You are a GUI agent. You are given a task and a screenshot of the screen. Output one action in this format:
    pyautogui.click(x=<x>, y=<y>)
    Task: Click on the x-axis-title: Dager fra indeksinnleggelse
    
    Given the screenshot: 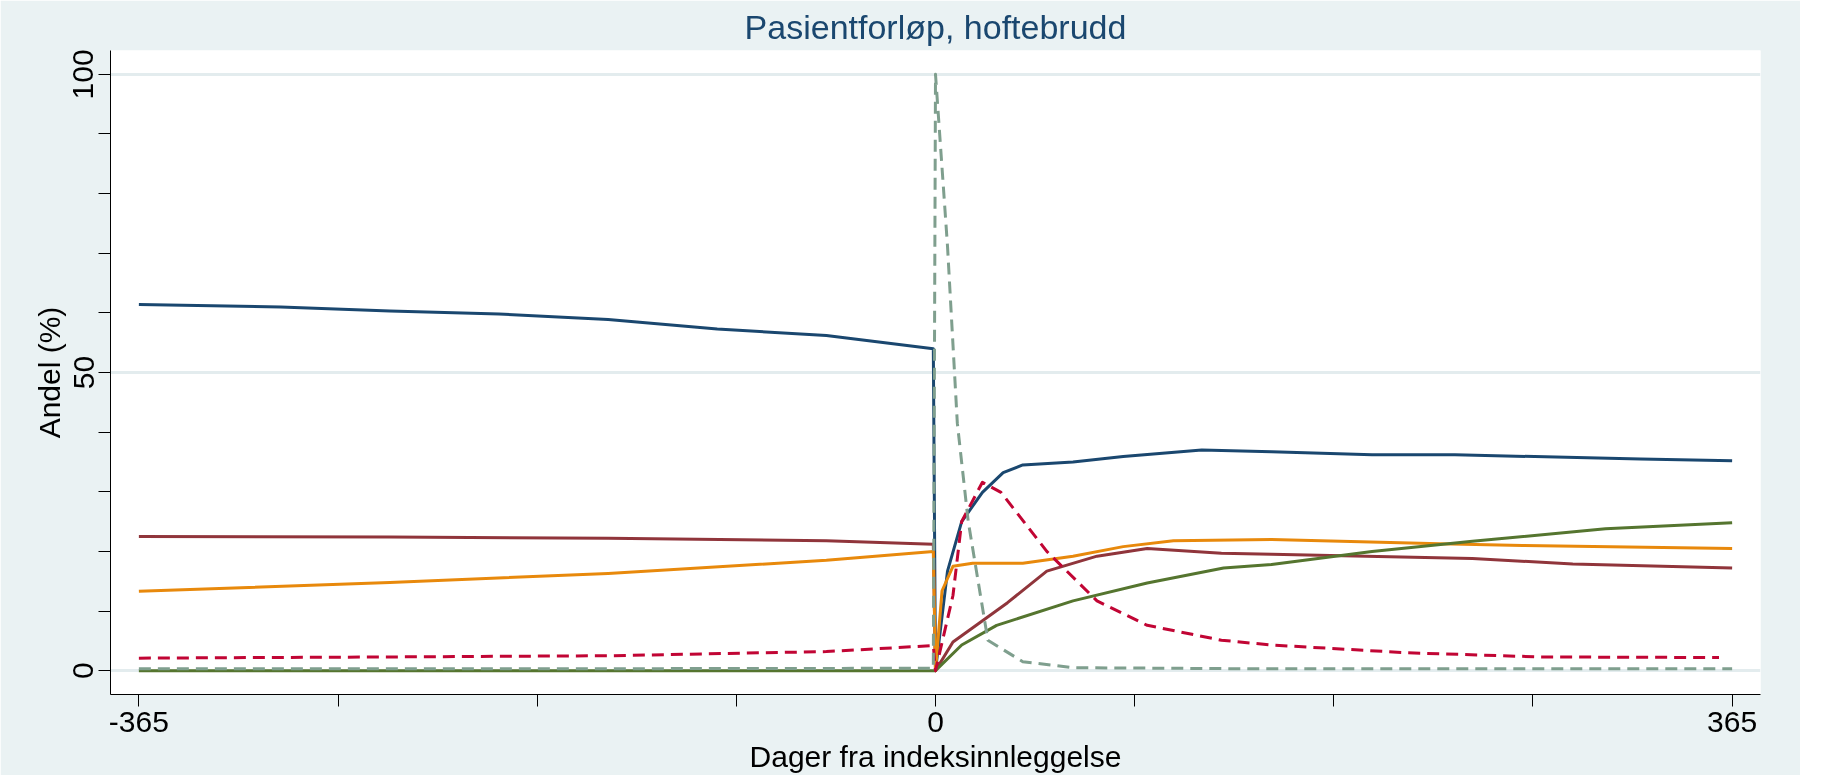 What is the action you would take?
    pyautogui.click(x=935, y=756)
    